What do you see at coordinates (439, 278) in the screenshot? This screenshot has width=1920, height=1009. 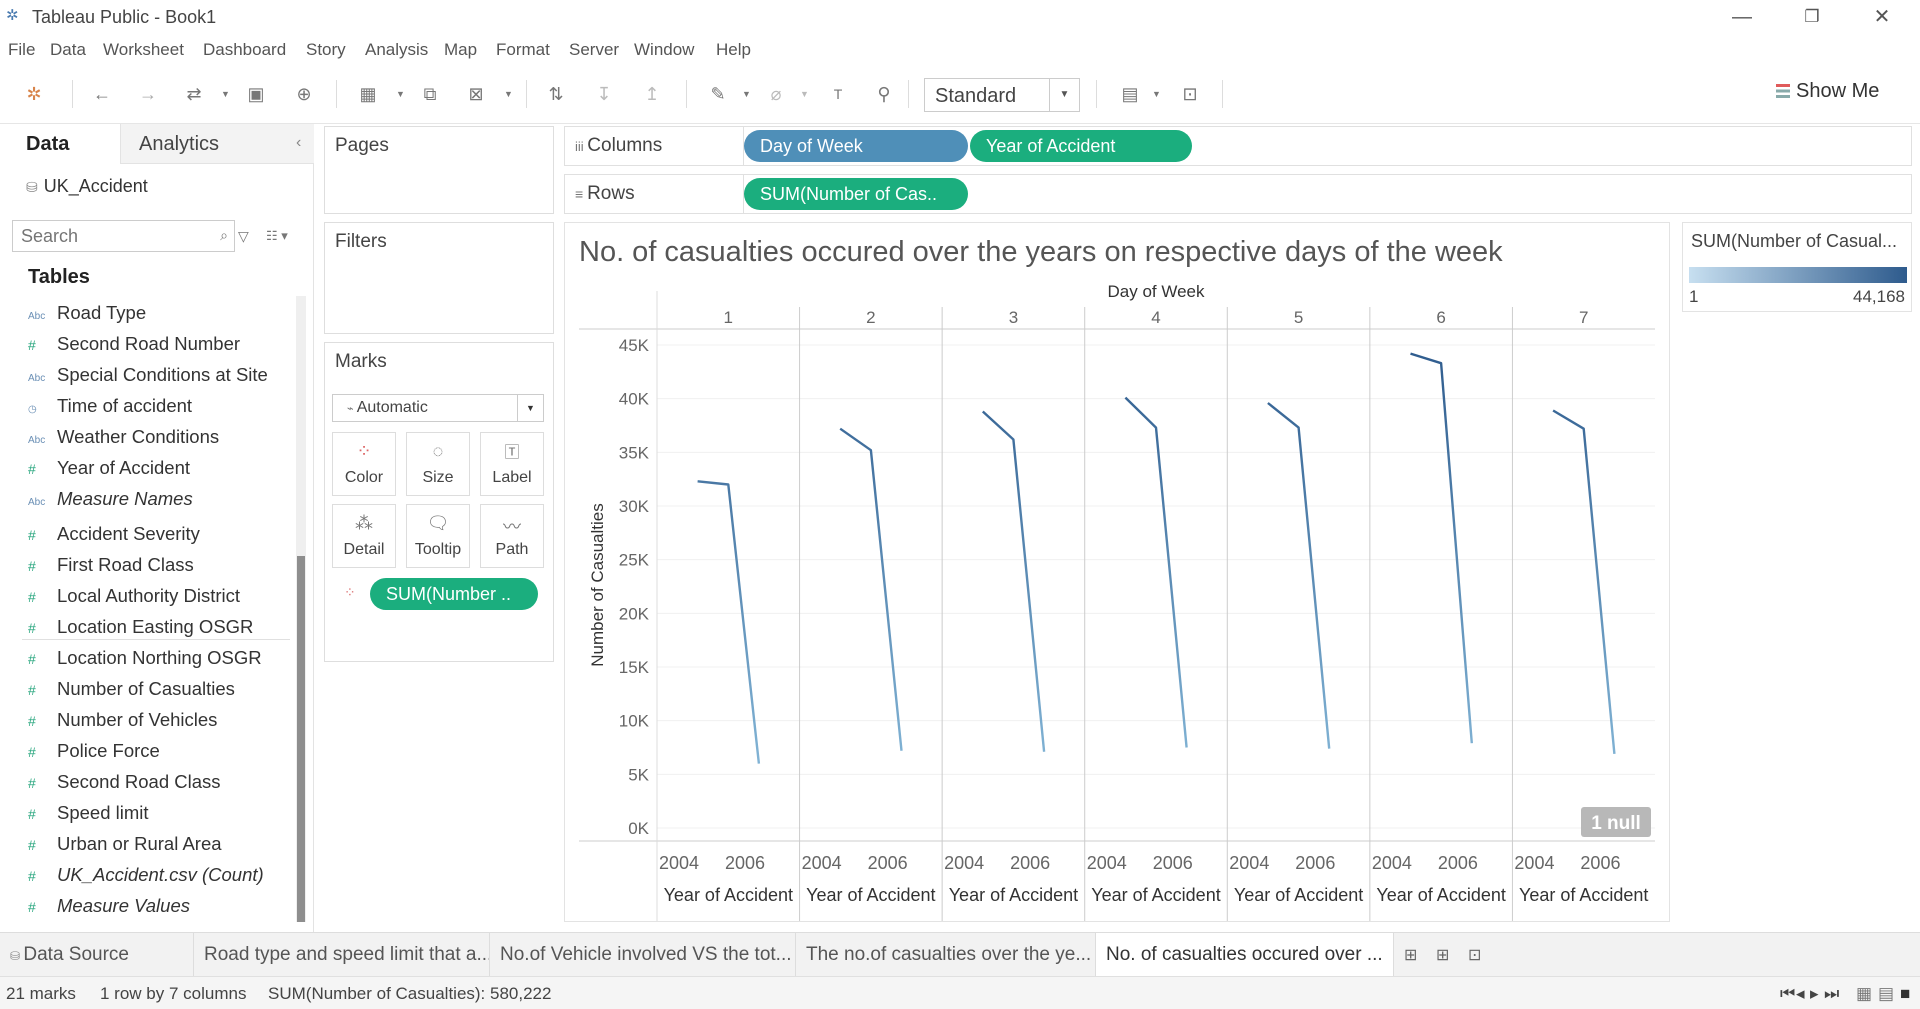 I see `filters-card: Filters` at bounding box center [439, 278].